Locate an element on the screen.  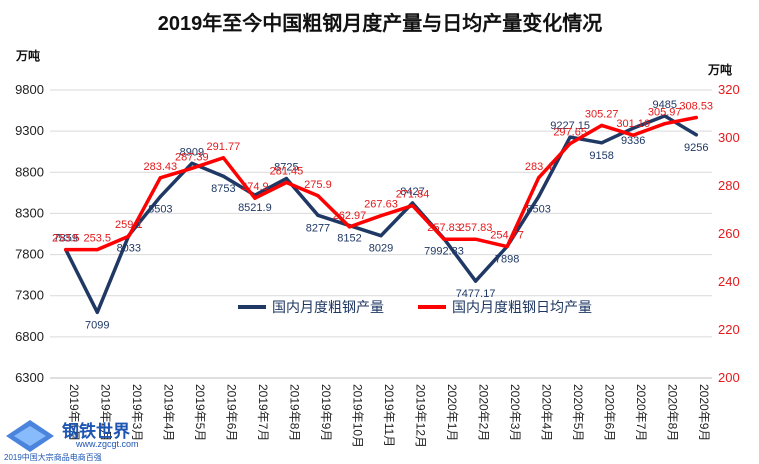
monthly-data-label: 8427 is located at coordinates (412, 192).